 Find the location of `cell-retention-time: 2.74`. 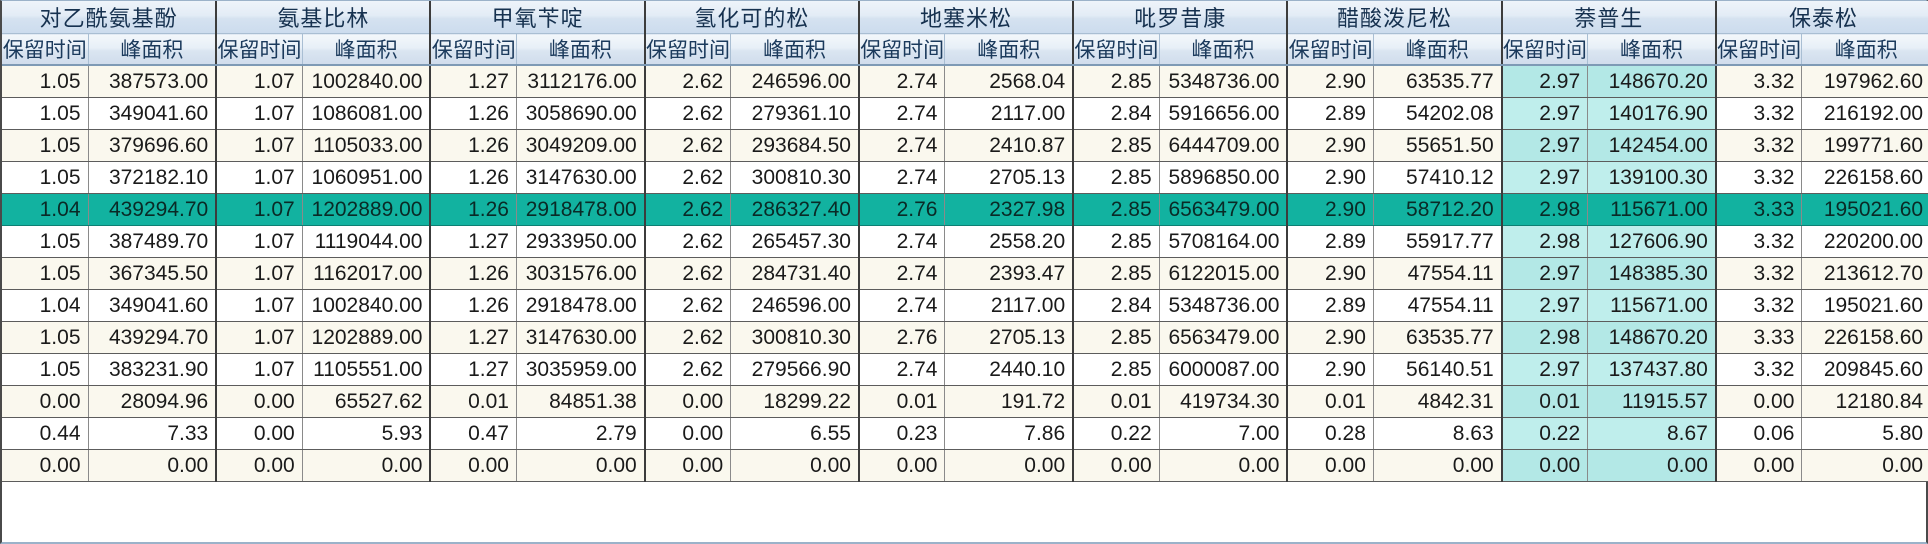

cell-retention-time: 2.74 is located at coordinates (902, 113).